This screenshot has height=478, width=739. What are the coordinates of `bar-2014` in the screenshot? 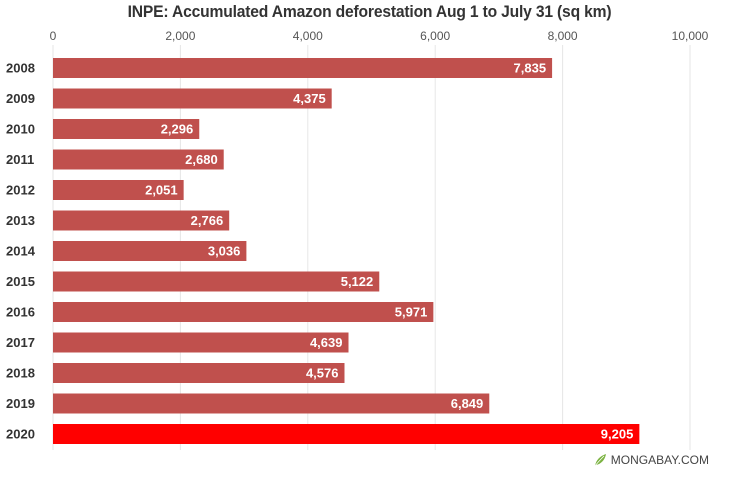 It's located at (150, 251).